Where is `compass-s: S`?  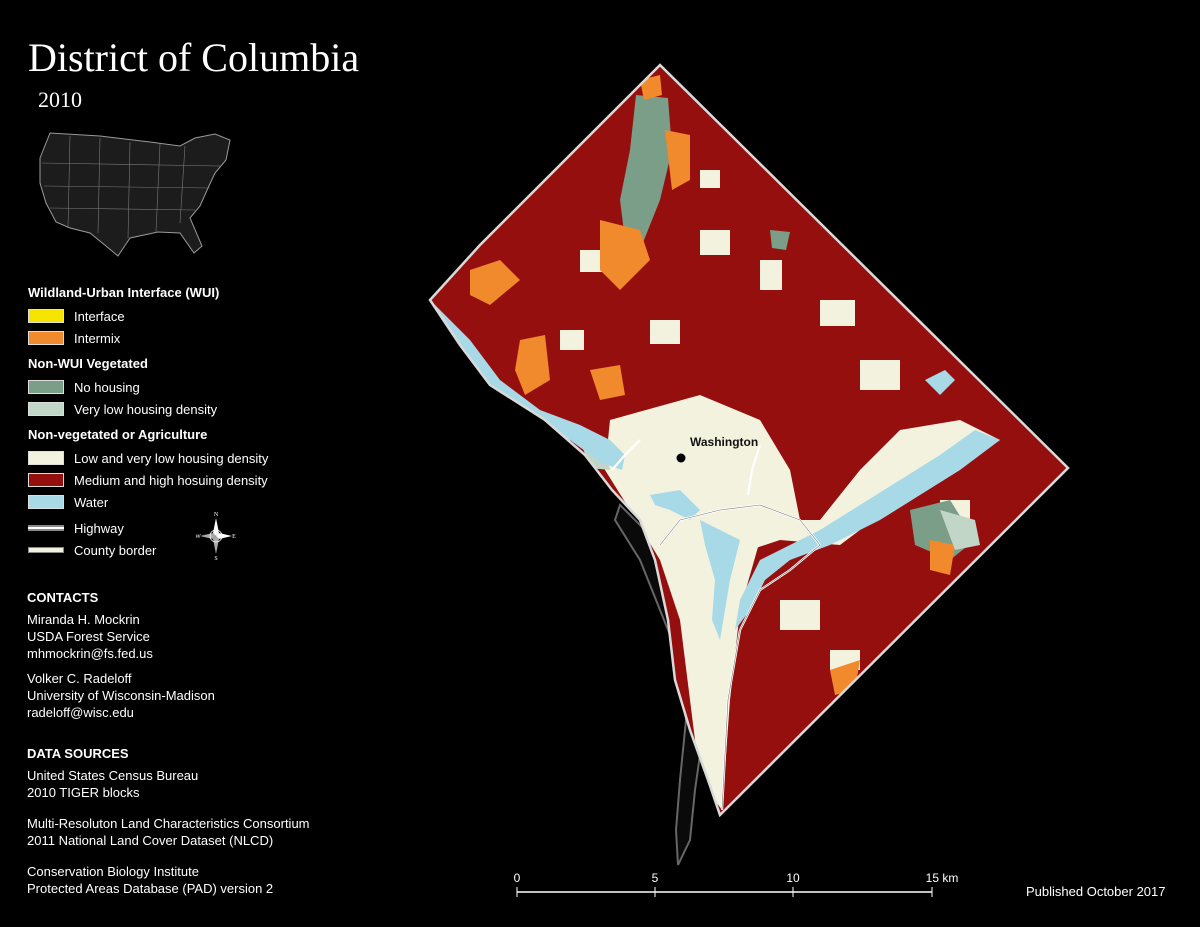
compass-s: S is located at coordinates (215, 558).